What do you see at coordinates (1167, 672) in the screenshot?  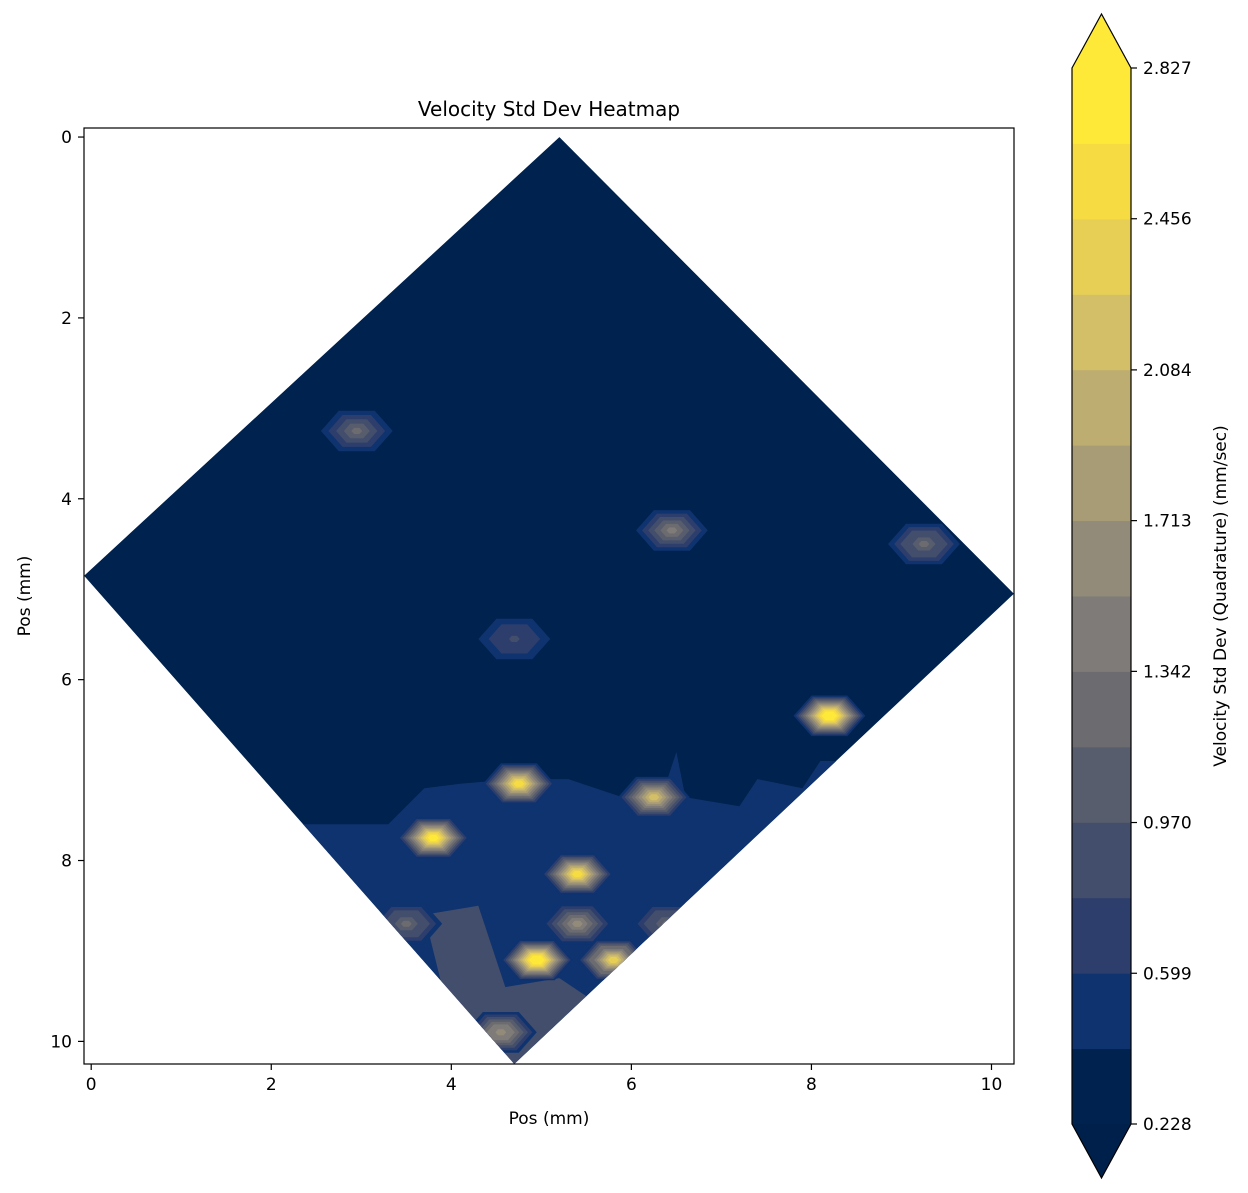 I see `colorbar-tick-label: 1.342` at bounding box center [1167, 672].